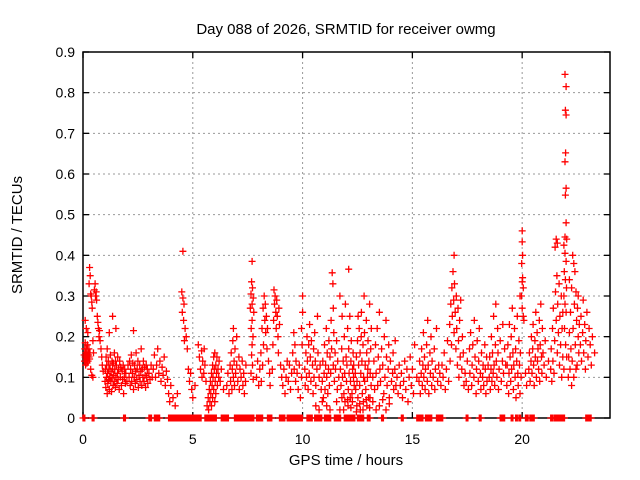 Image resolution: width=640 pixels, height=480 pixels. What do you see at coordinates (346, 460) in the screenshot?
I see `x-axis-label: GPS time / hours` at bounding box center [346, 460].